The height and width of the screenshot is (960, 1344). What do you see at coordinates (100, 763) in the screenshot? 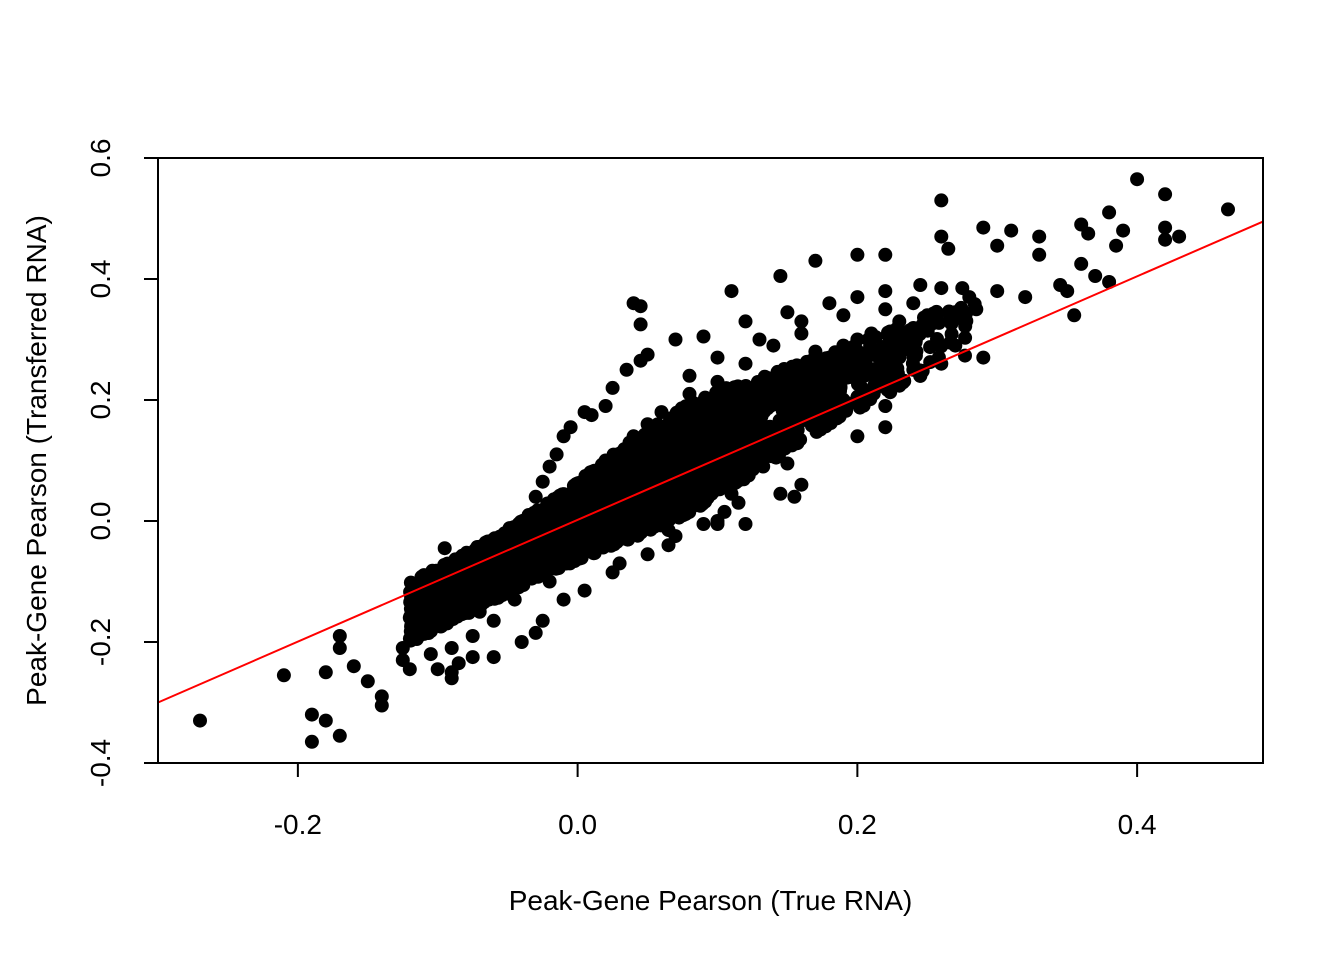
I see `y-tick-label: -0.4` at bounding box center [100, 763].